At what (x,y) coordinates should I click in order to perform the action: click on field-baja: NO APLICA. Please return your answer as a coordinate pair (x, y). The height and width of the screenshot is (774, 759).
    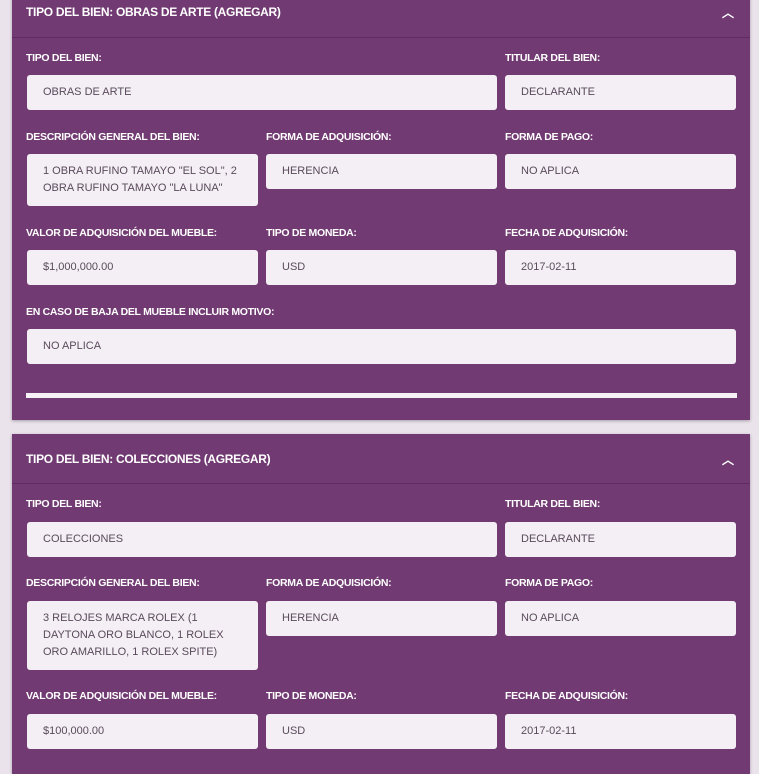
    Looking at the image, I should click on (381, 346).